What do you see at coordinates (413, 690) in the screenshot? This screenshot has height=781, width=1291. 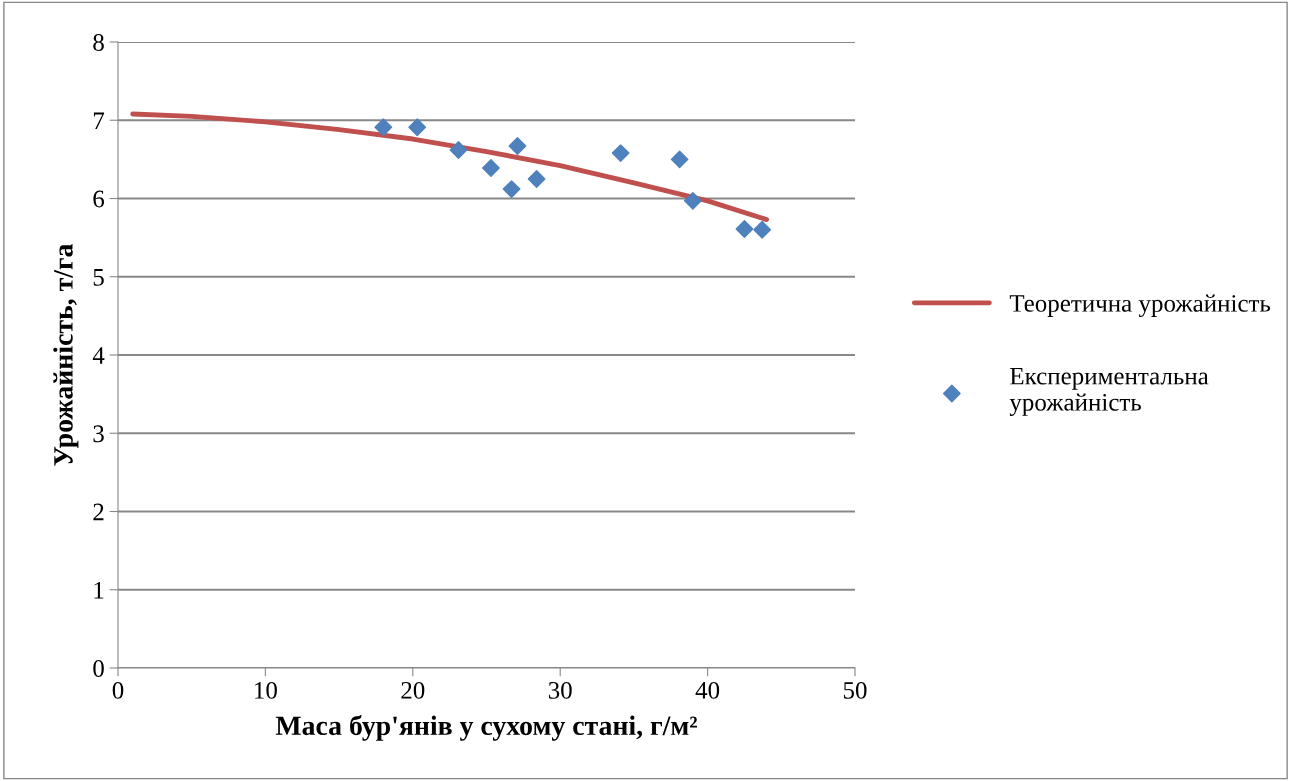 I see `x-tick-label: 20` at bounding box center [413, 690].